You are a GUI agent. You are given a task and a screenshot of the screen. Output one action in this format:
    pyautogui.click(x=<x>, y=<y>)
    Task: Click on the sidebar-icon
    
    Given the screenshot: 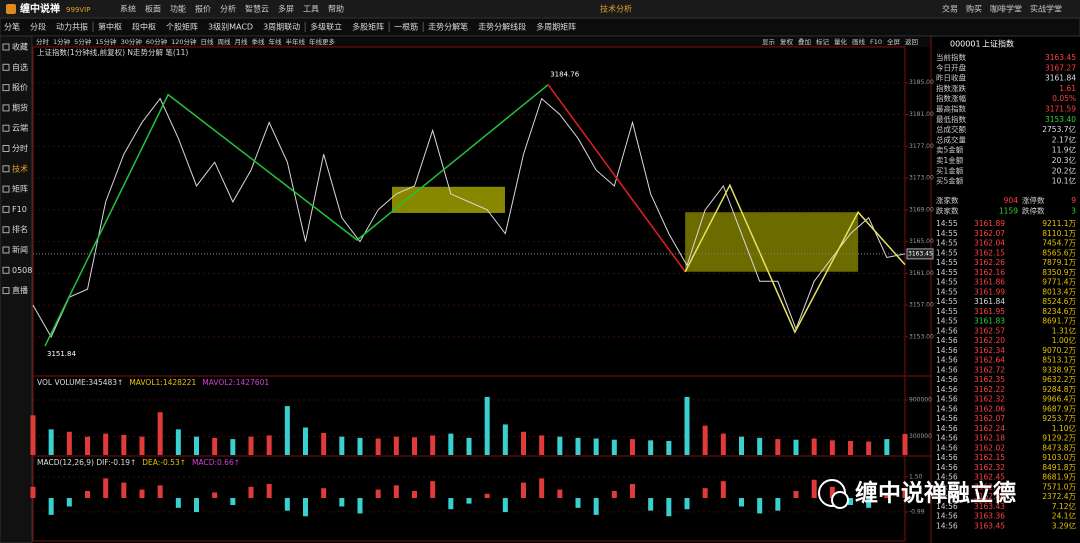 What is the action you would take?
    pyautogui.click(x=6, y=88)
    